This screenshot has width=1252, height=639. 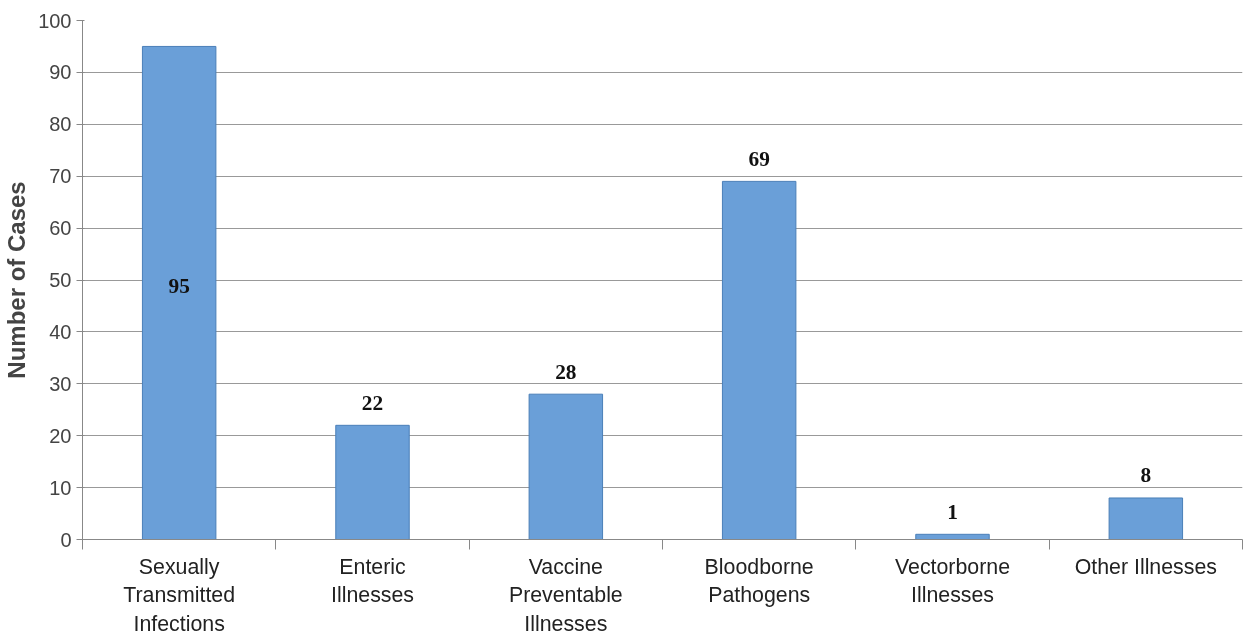 What do you see at coordinates (952, 581) in the screenshot?
I see `x-tick-label: Vectorborne Illnesses` at bounding box center [952, 581].